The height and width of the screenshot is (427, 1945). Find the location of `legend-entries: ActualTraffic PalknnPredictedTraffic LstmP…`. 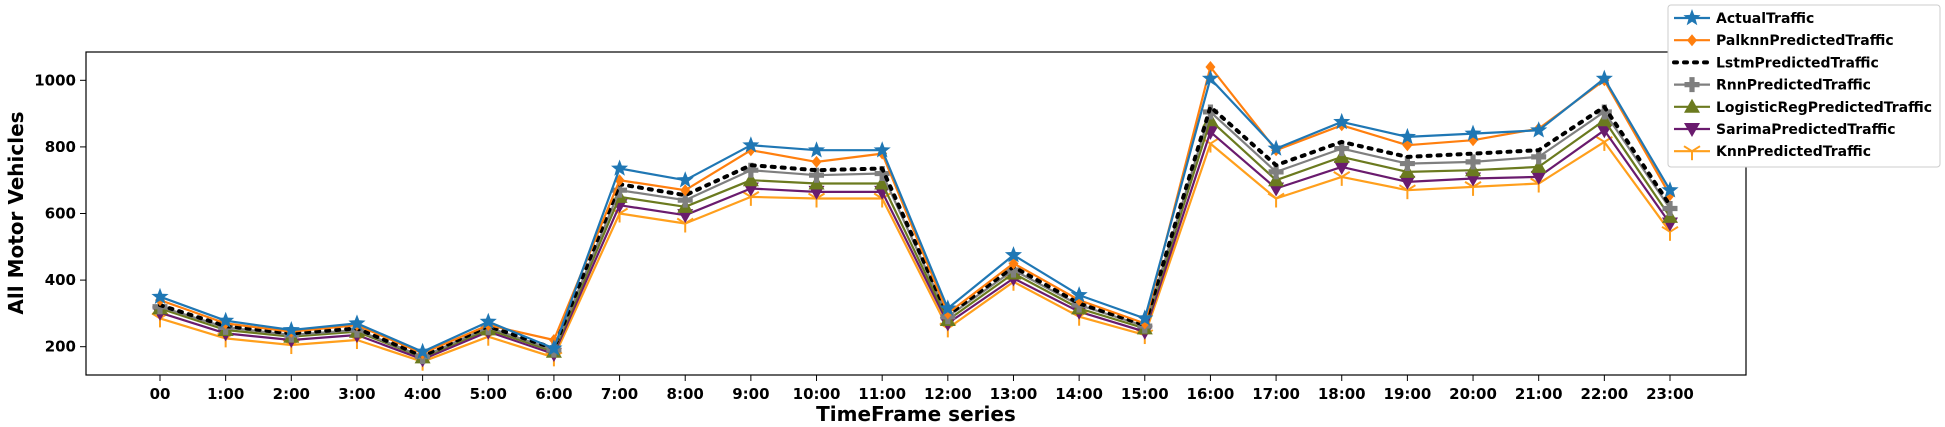

legend-entries: ActualTraffic PalknnPredictedTraffic LstmP… is located at coordinates (1802, 85).